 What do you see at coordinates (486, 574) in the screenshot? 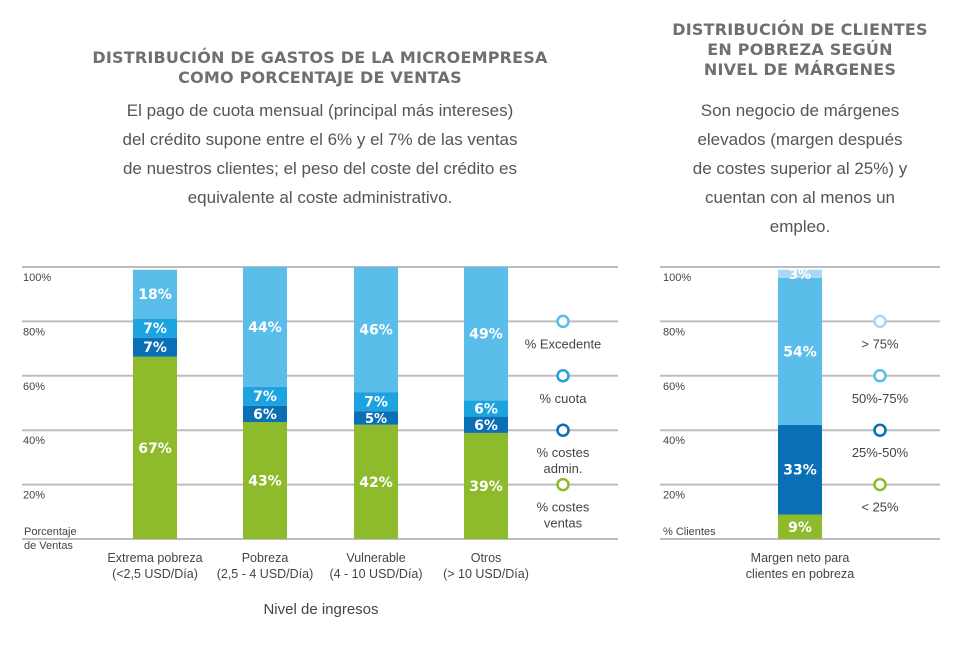
I see `category-sublabel: (> 10 USD/Día)` at bounding box center [486, 574].